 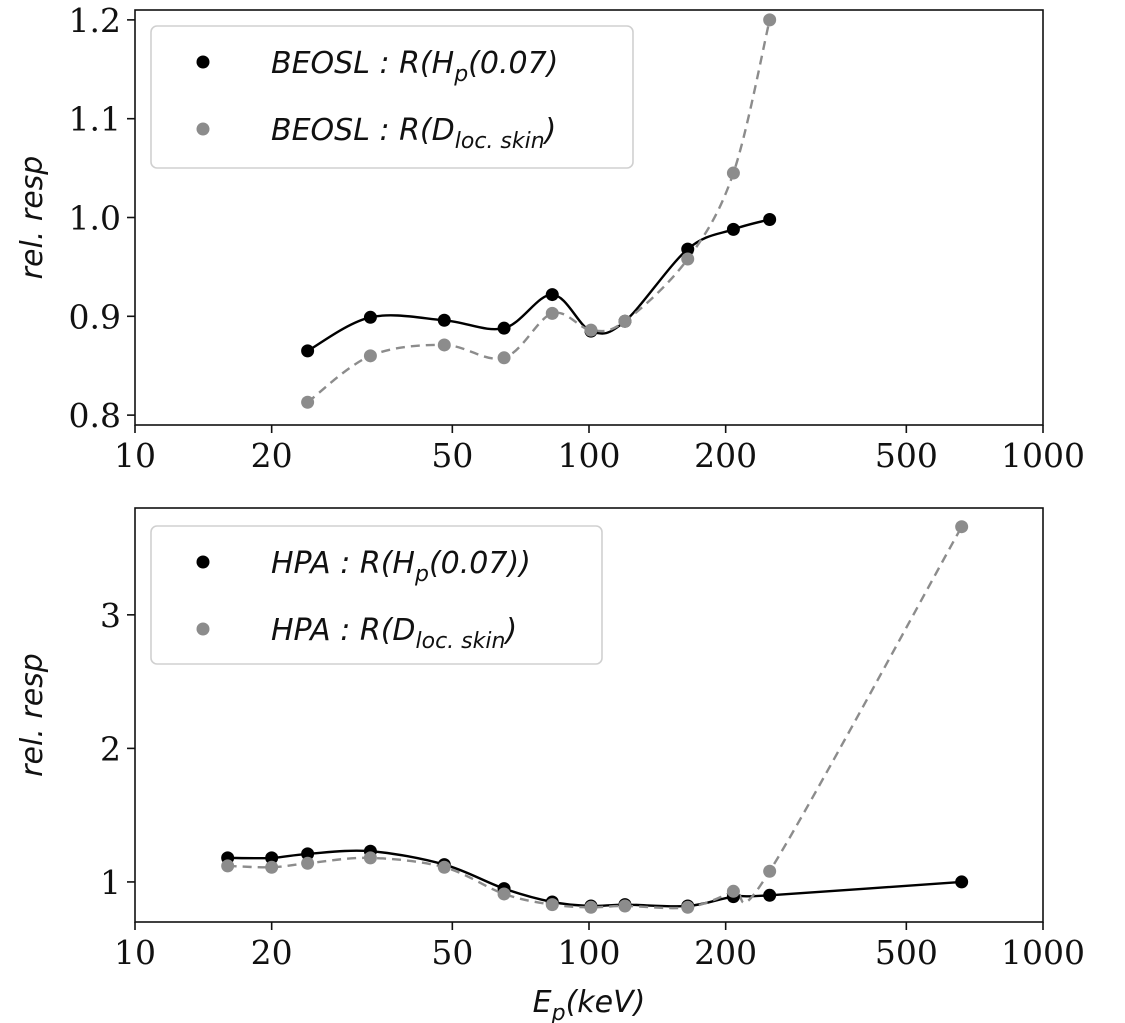 What do you see at coordinates (95, 415) in the screenshot?
I see `y-tick-label: 0.8` at bounding box center [95, 415].